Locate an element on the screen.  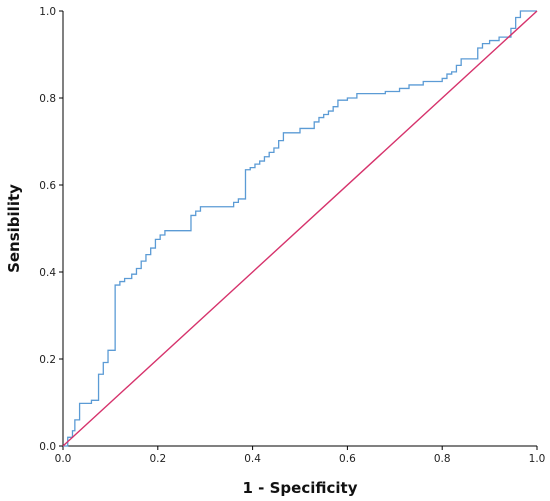
y-axis-title: Sensibility is located at coordinates (14, 228).